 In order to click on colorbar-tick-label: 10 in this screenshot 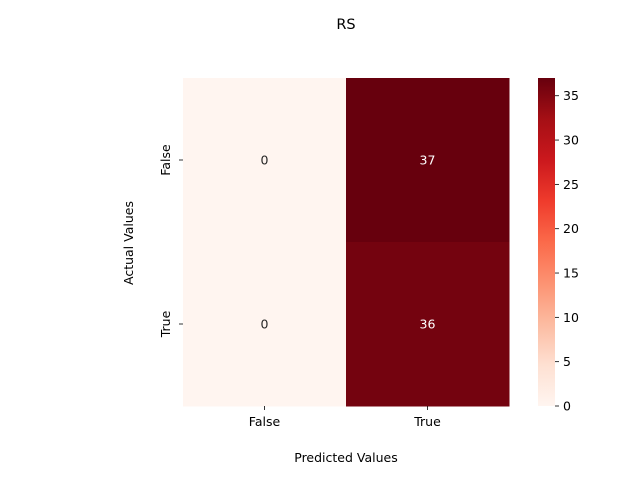, I will do `click(571, 317)`.